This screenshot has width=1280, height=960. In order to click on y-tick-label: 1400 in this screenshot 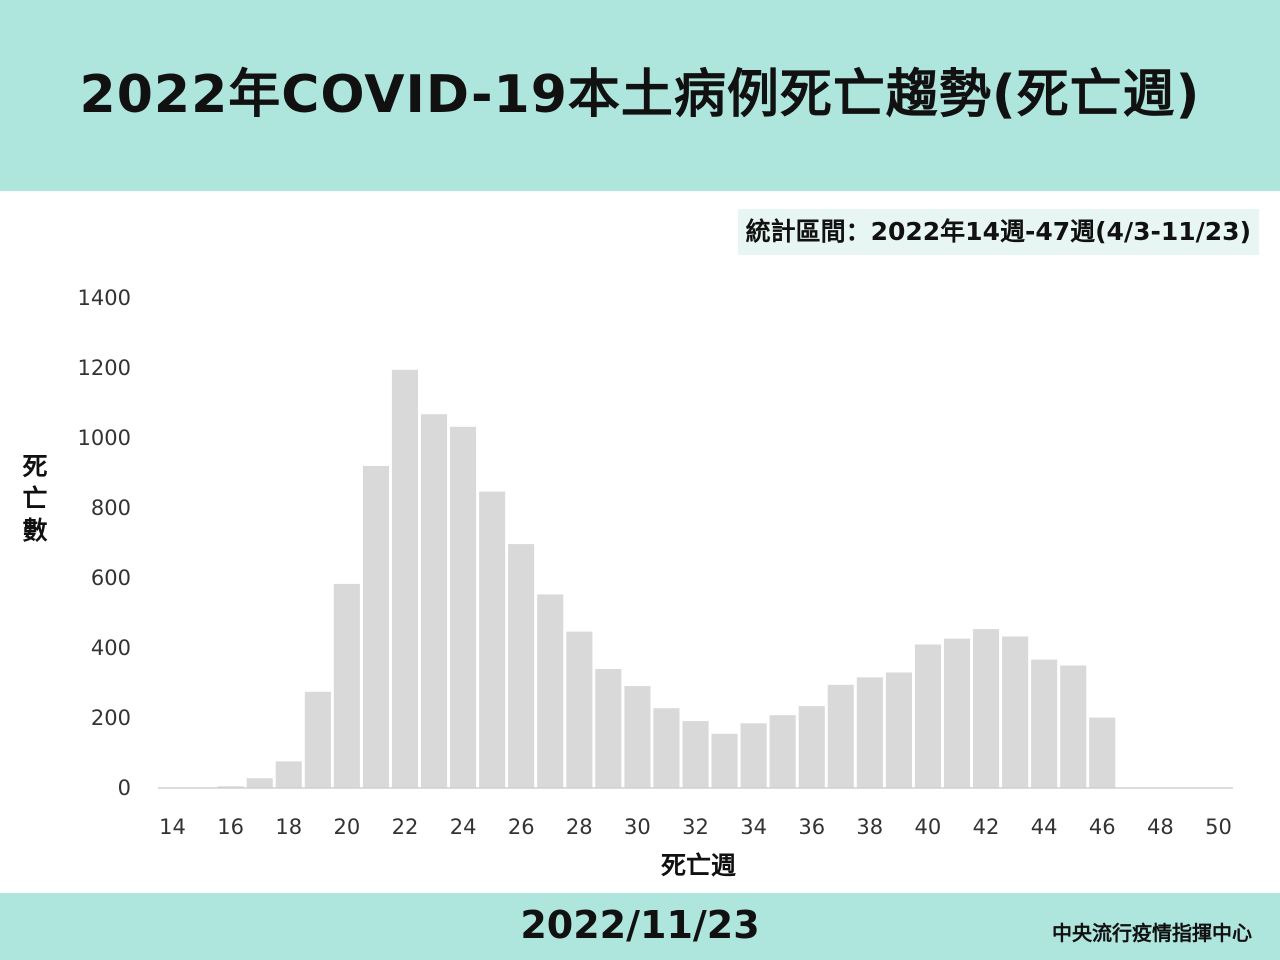, I will do `click(104, 298)`.